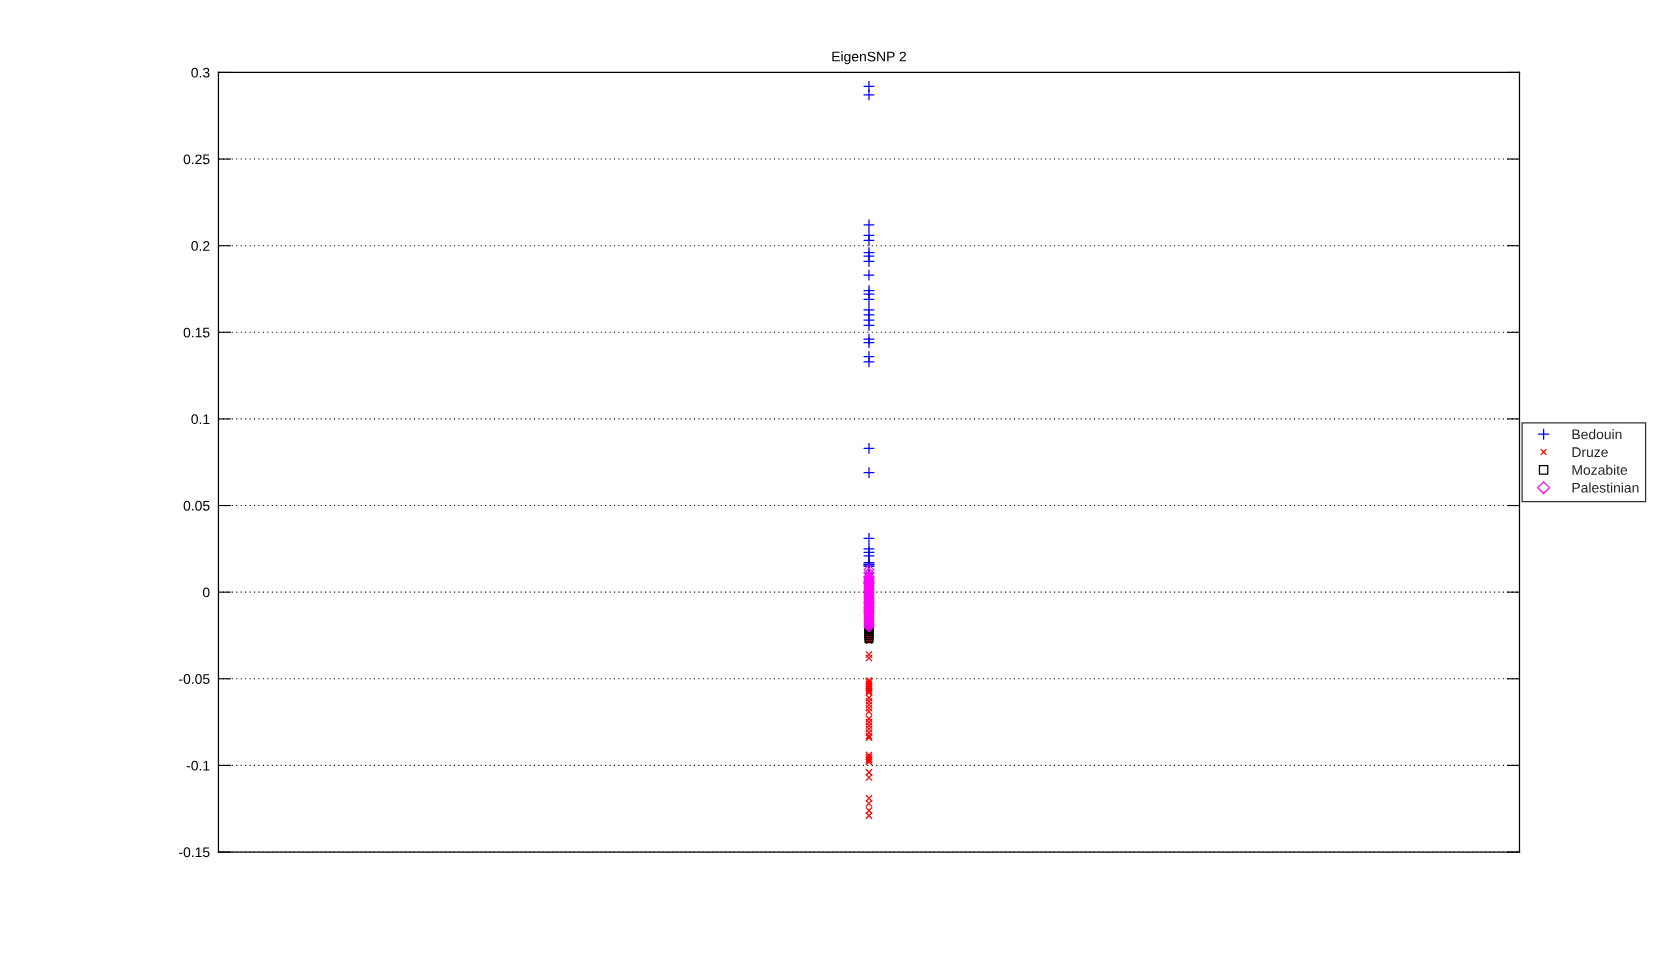 Image resolution: width=1679 pixels, height=957 pixels. What do you see at coordinates (196, 505) in the screenshot?
I see `y-tick-label: 0.05` at bounding box center [196, 505].